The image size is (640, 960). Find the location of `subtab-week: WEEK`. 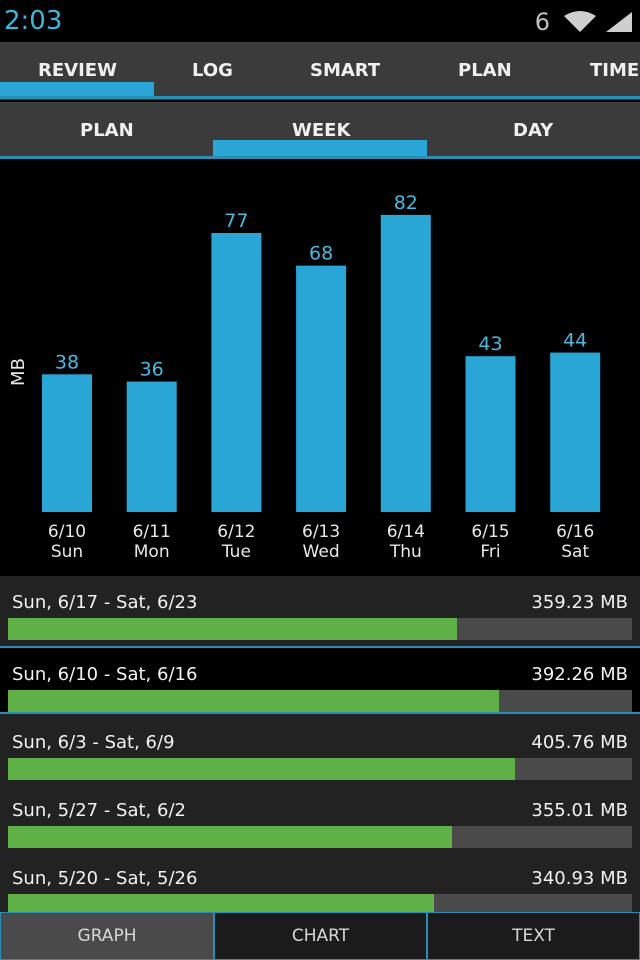

subtab-week: WEEK is located at coordinates (321, 130).